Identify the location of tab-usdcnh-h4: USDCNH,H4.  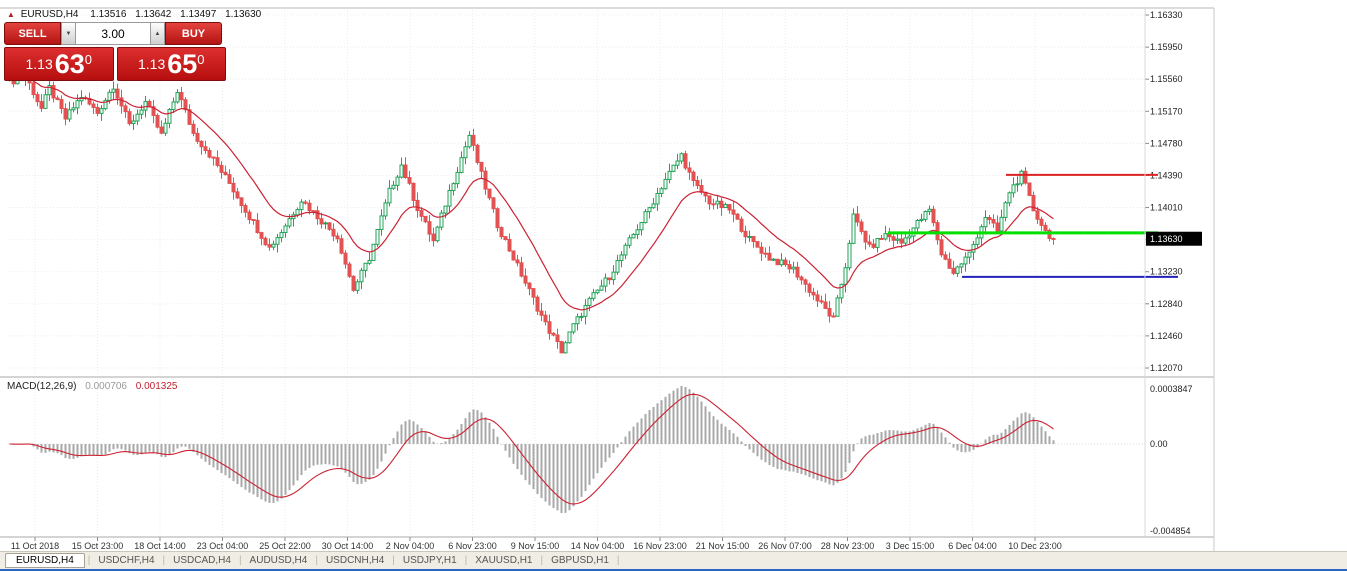
(355, 560).